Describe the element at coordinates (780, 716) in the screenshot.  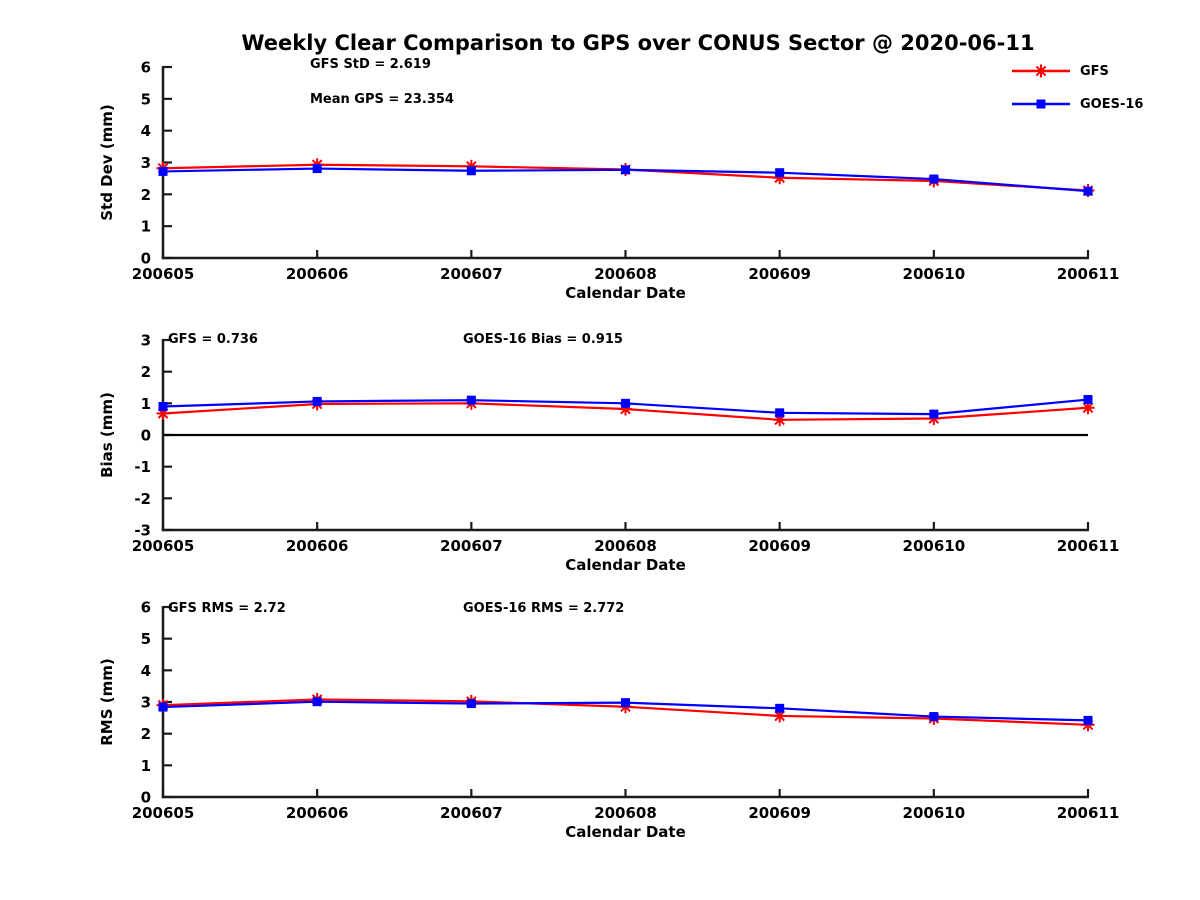
I see `marker-asterisk-gfs` at that location.